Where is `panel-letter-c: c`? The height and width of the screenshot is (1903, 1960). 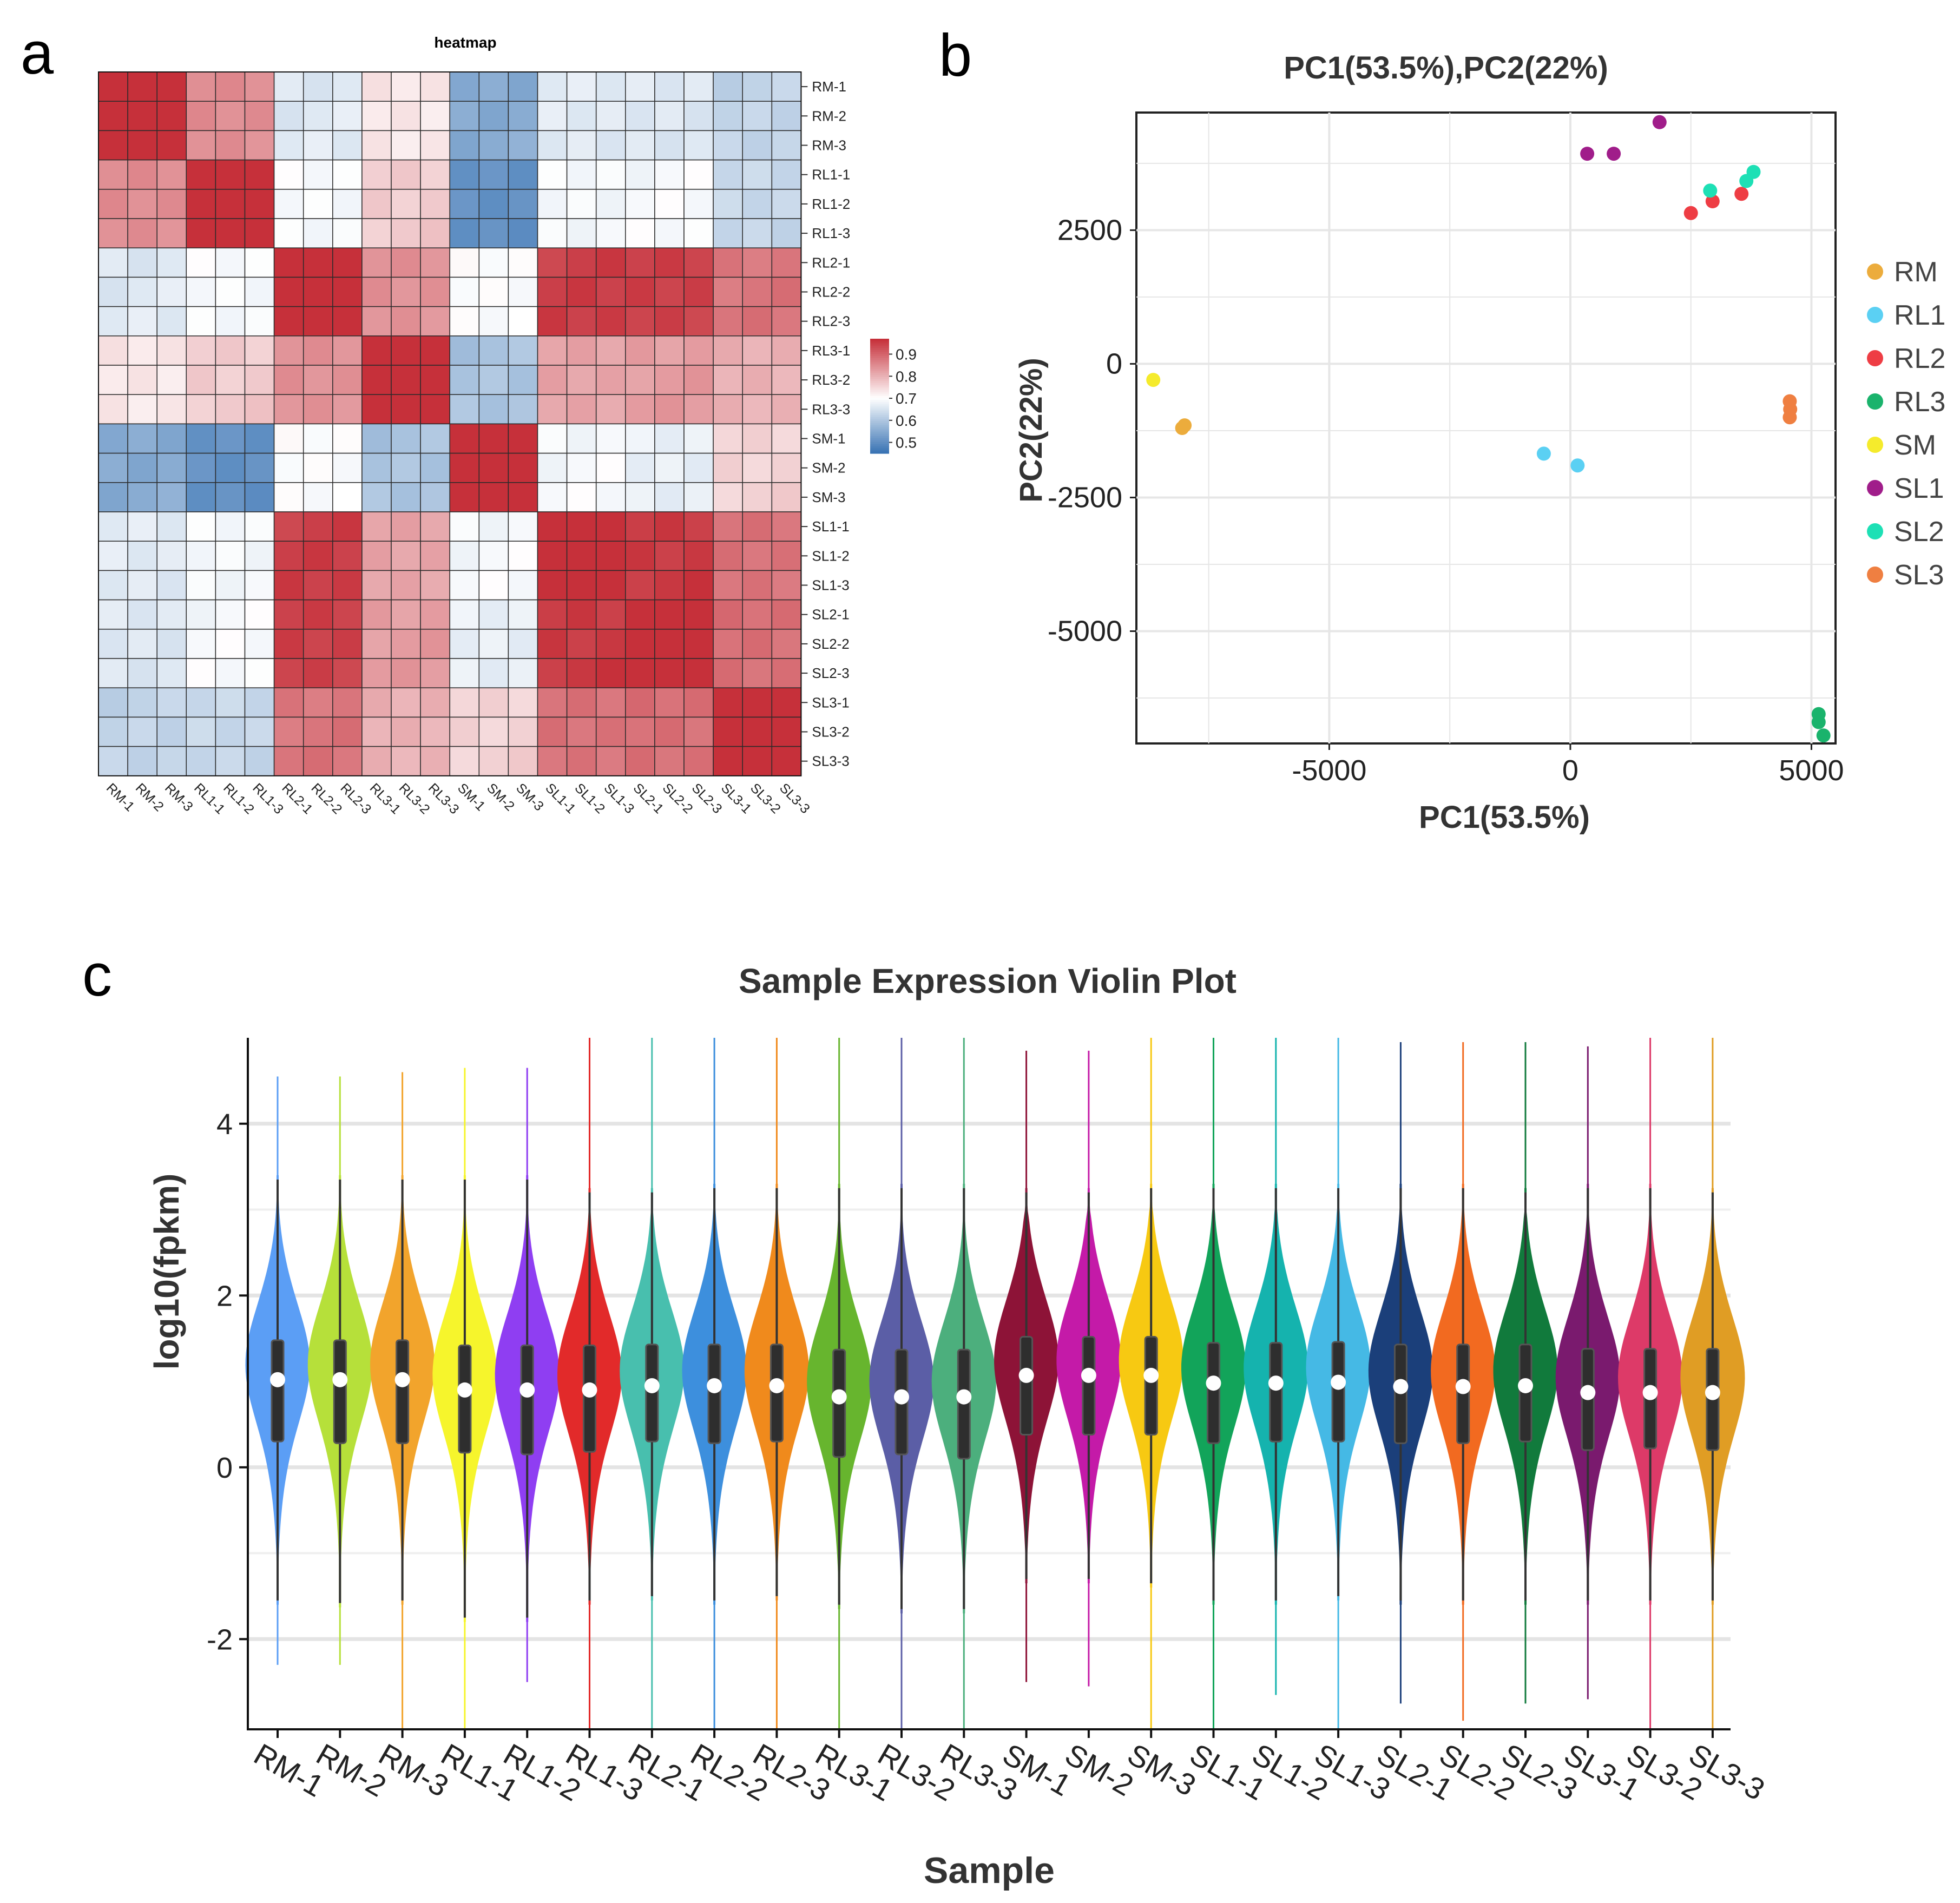
panel-letter-c: c is located at coordinates (97, 975).